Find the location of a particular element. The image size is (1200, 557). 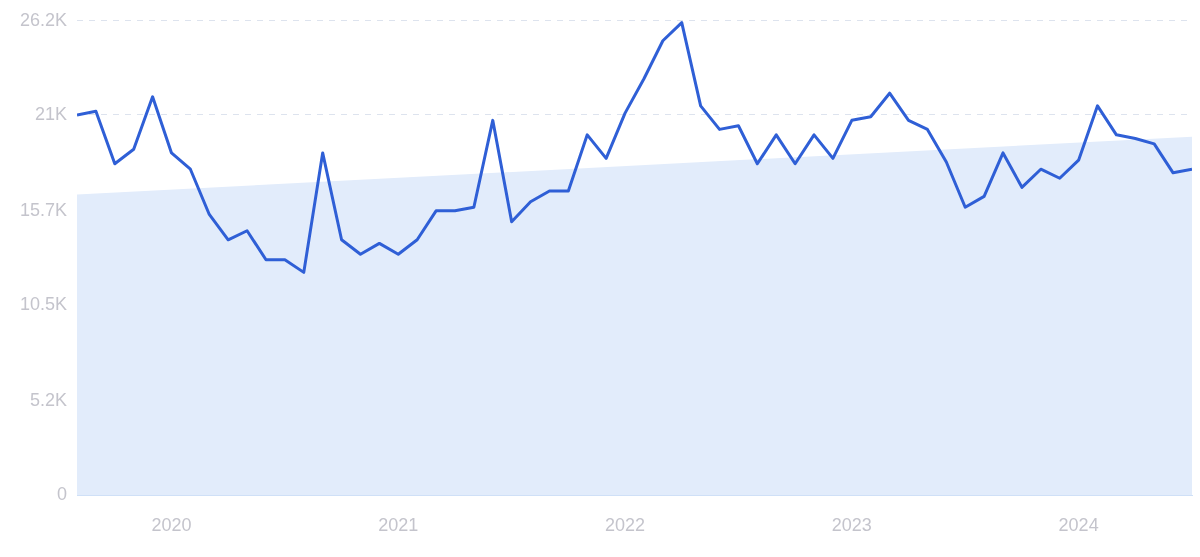

x-tick-label: 2023 is located at coordinates (851, 524).